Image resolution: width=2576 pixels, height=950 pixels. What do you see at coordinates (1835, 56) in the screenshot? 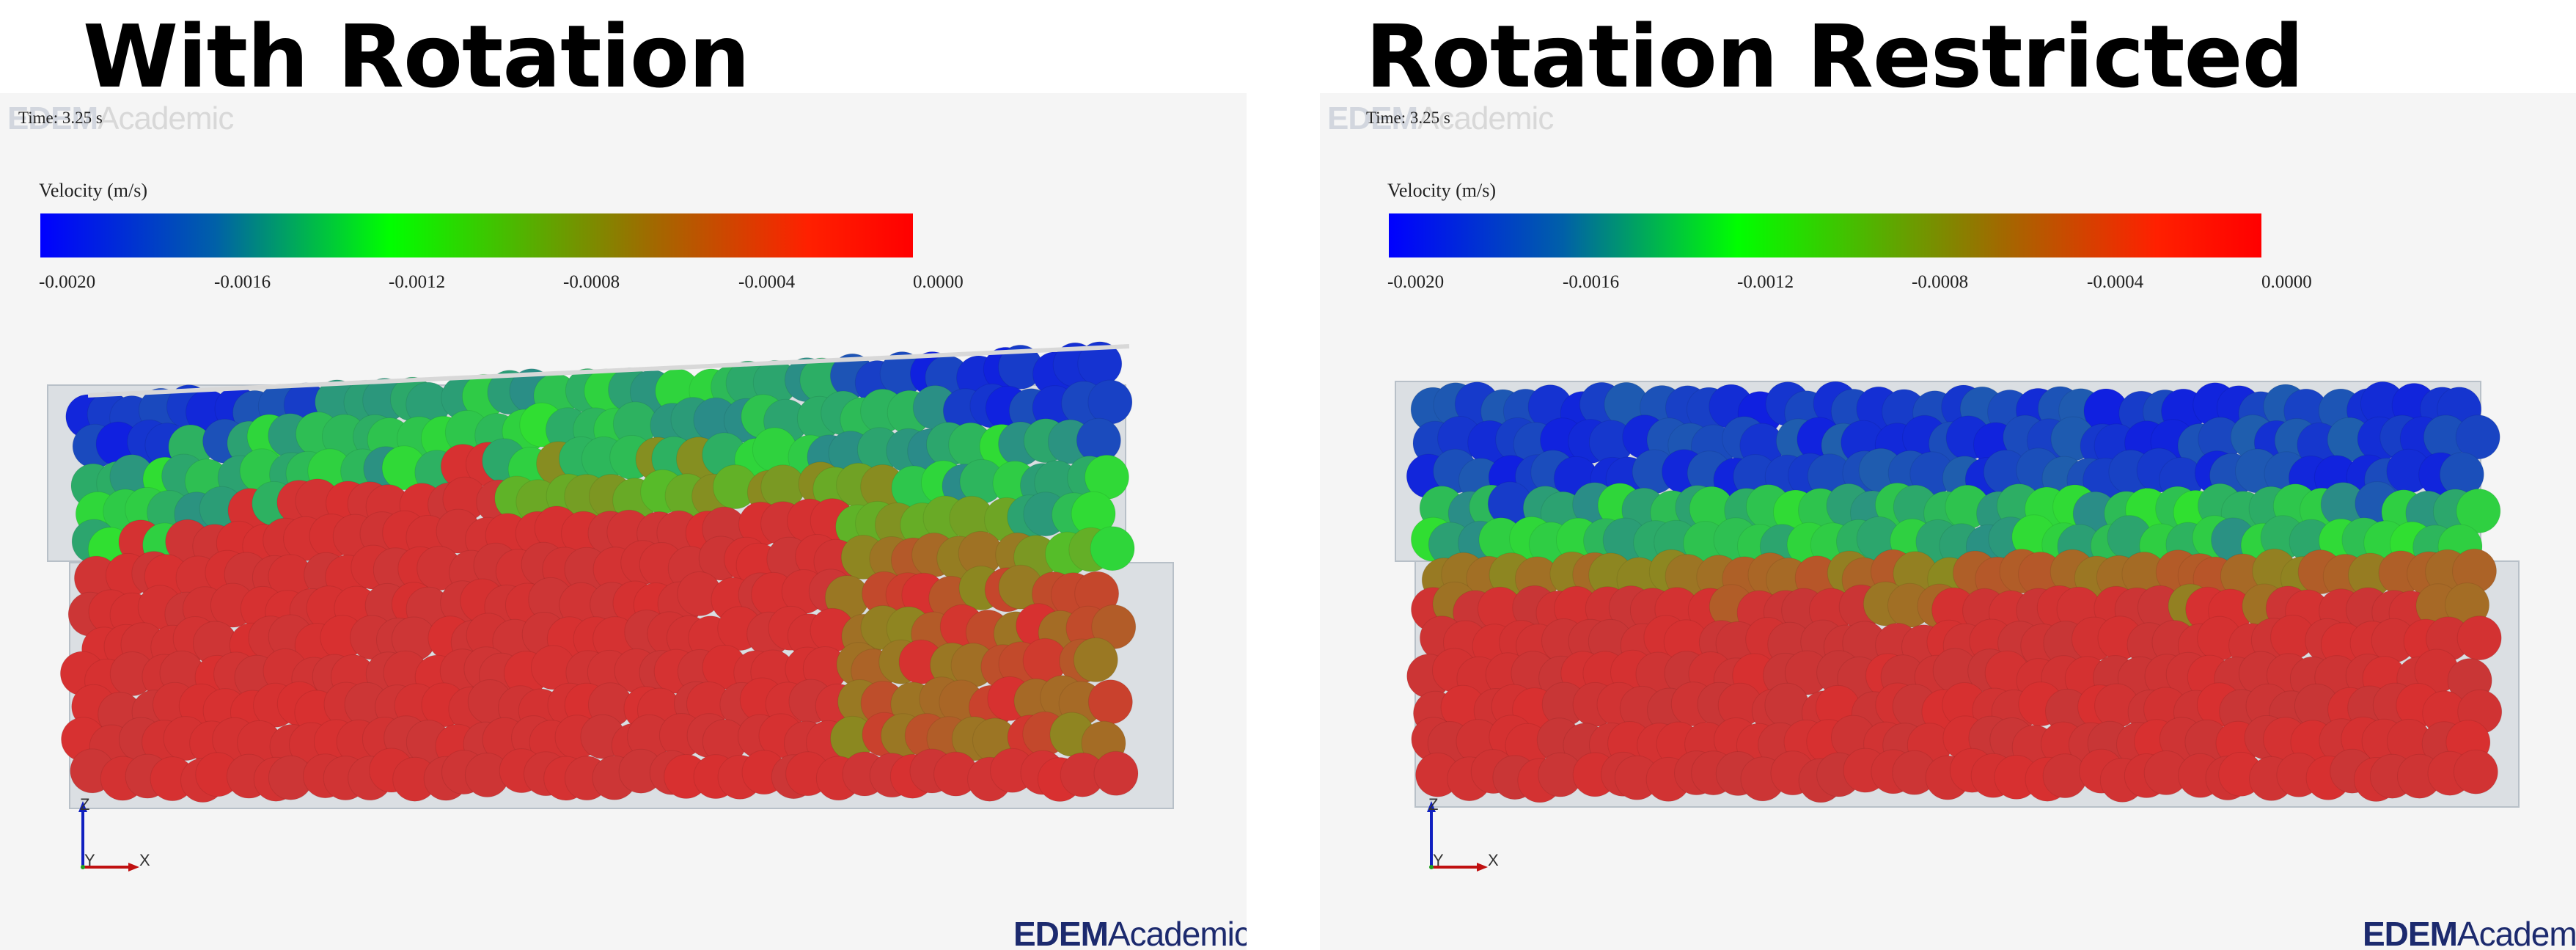
I see `panel-title-right: Rotation Restricted` at bounding box center [1835, 56].